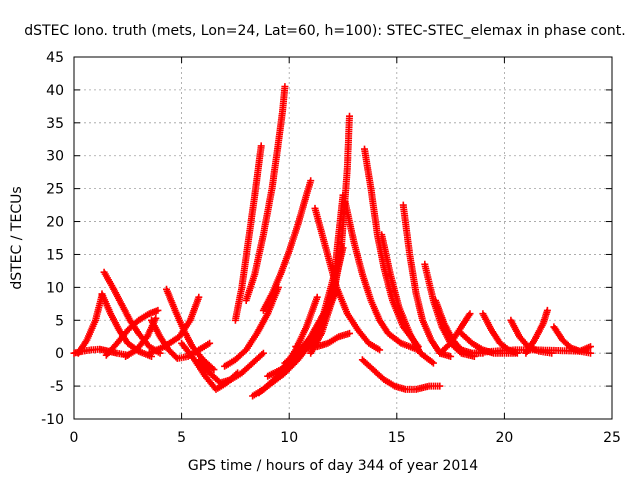 Image resolution: width=640 pixels, height=480 pixels. I want to click on x-axis-label: GPS time / hours of day 344 of year 2014, so click(333, 466).